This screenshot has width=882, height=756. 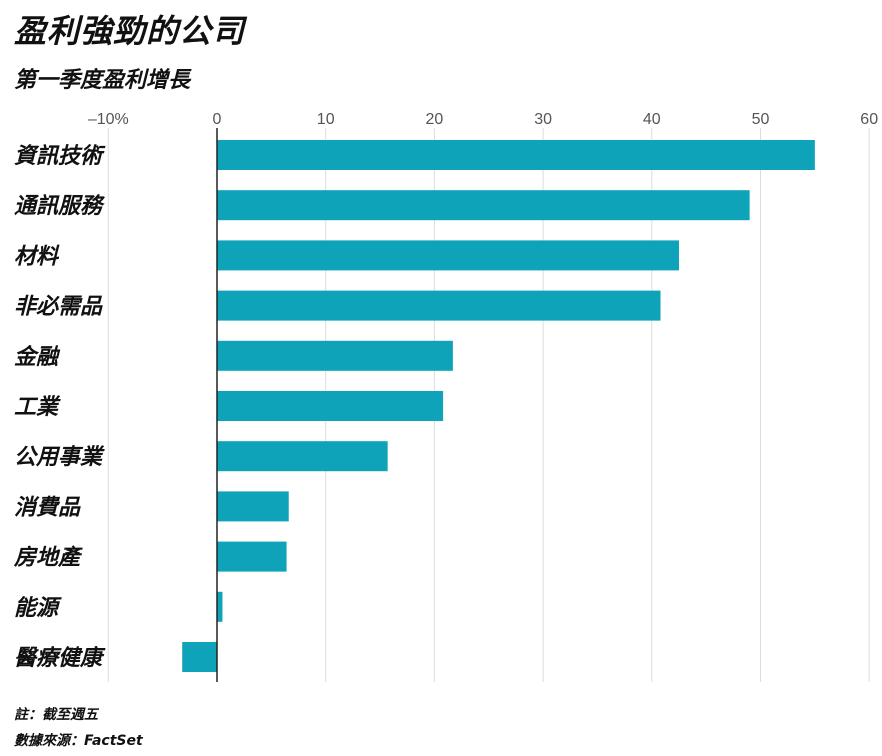 I want to click on category-label: 房地產, so click(x=48, y=558).